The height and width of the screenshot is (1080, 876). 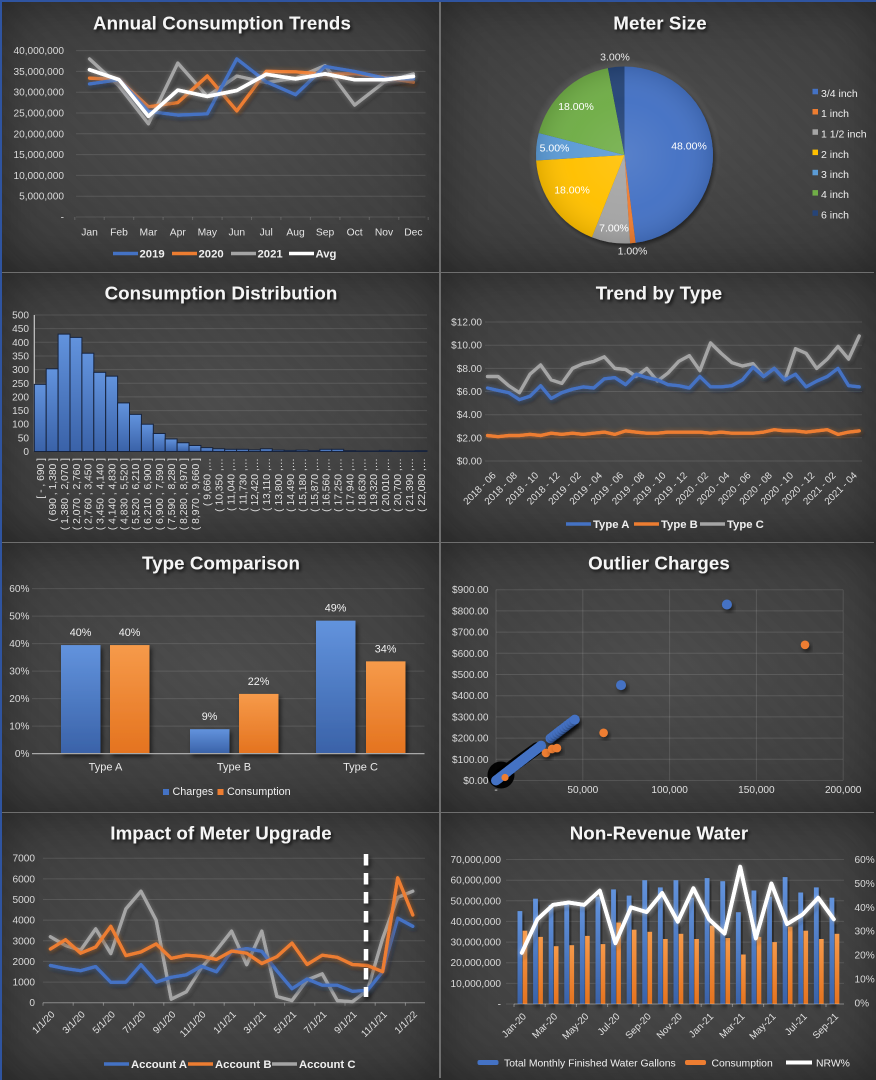 I want to click on svg-text: 4000, so click(x=24, y=921).